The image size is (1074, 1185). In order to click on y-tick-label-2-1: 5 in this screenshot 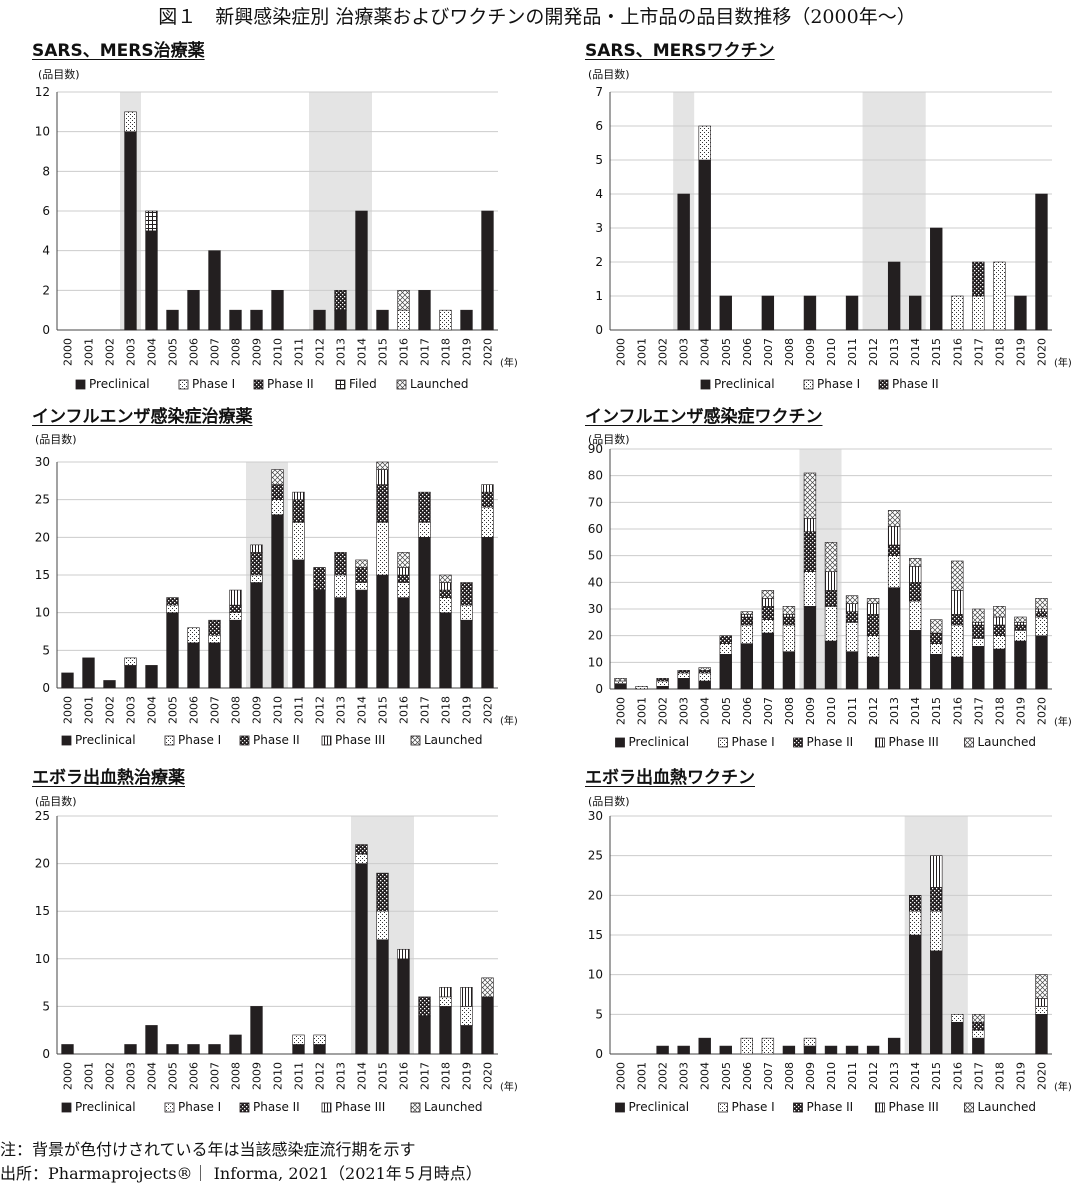, I will do `click(46, 650)`.